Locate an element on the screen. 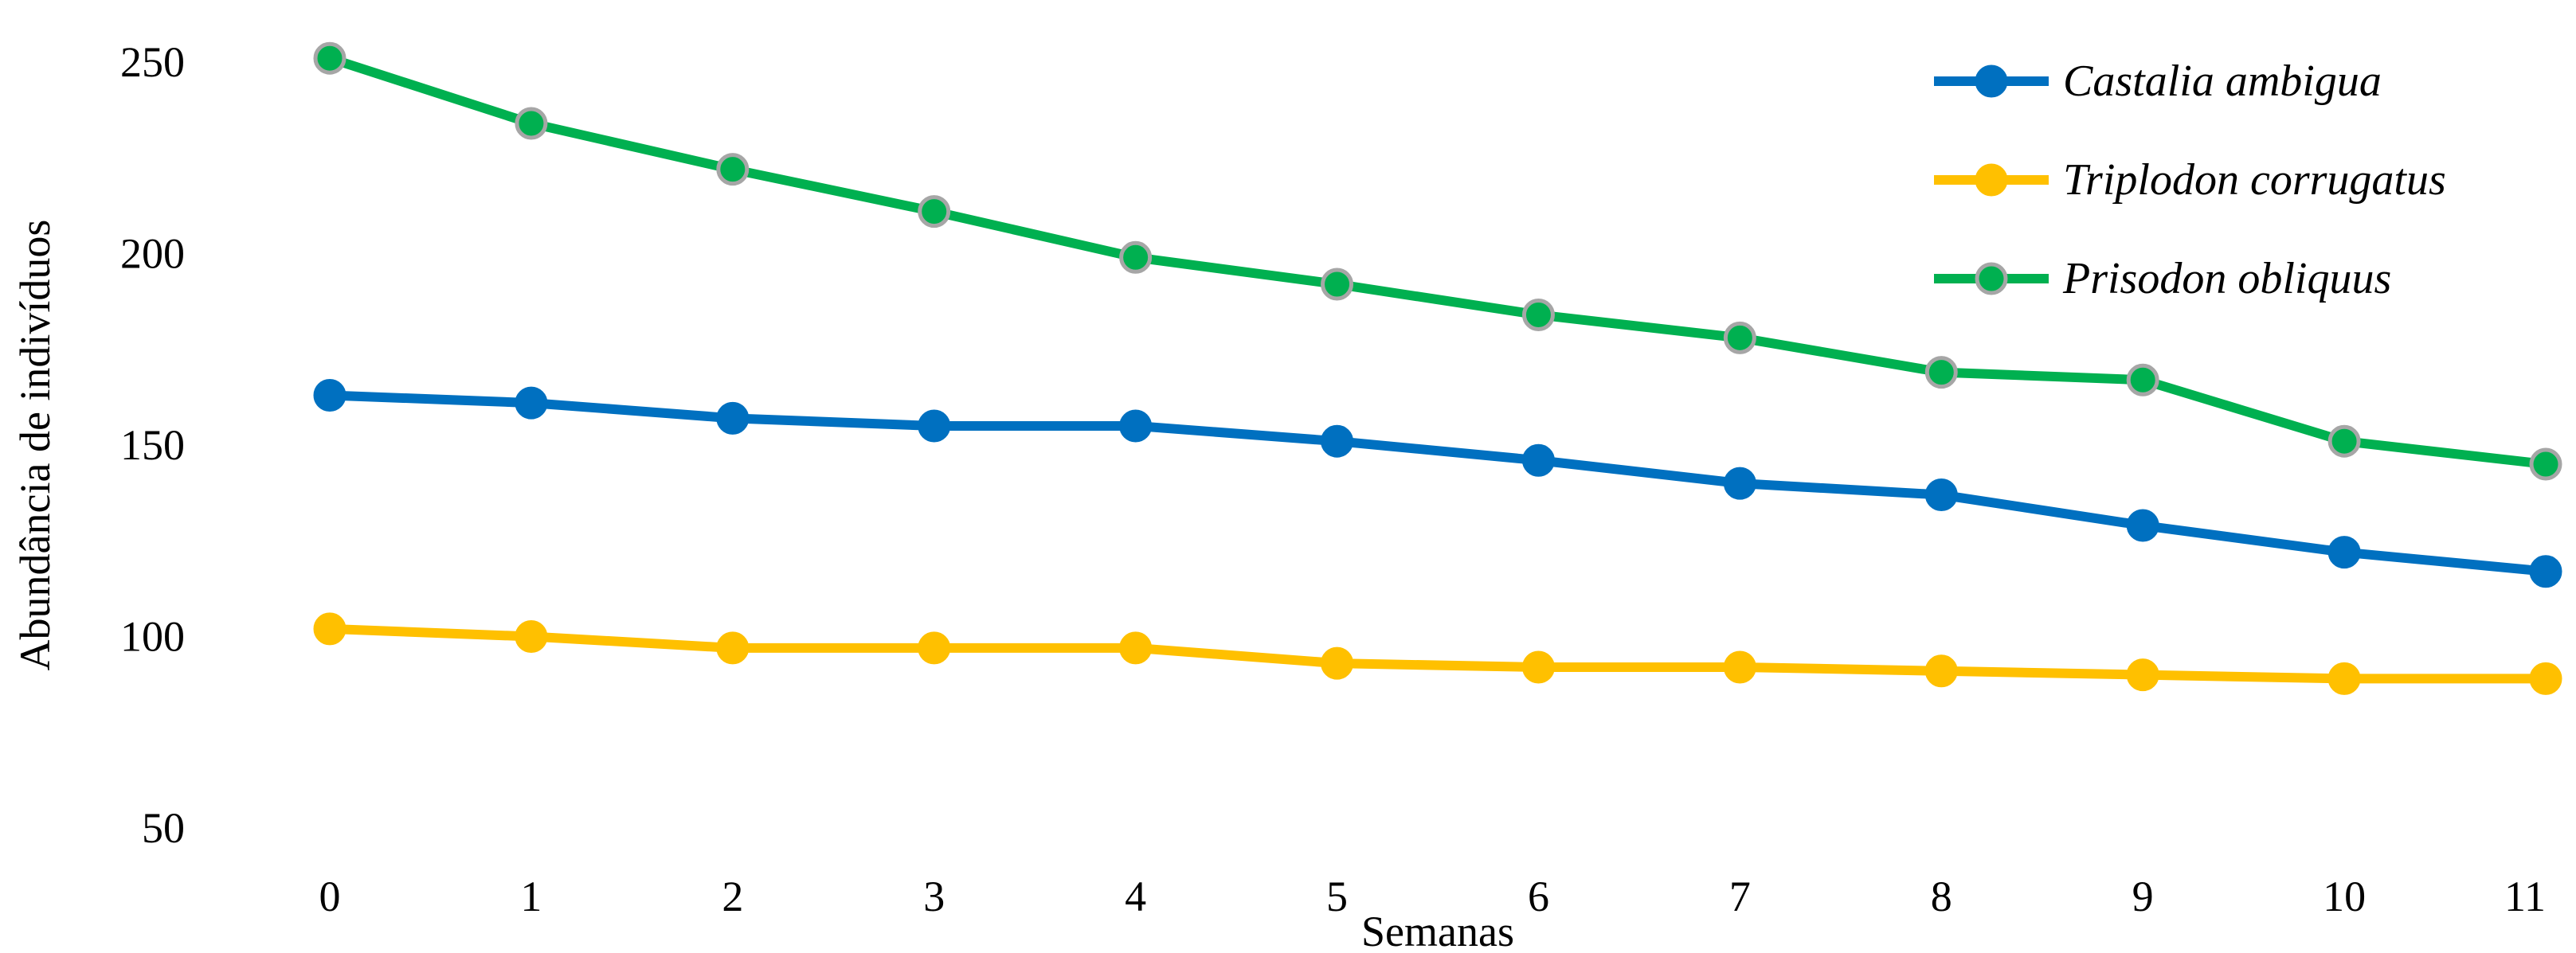 The width and height of the screenshot is (2576, 953). legend-label: Prisodon obliquus is located at coordinates (2226, 278).